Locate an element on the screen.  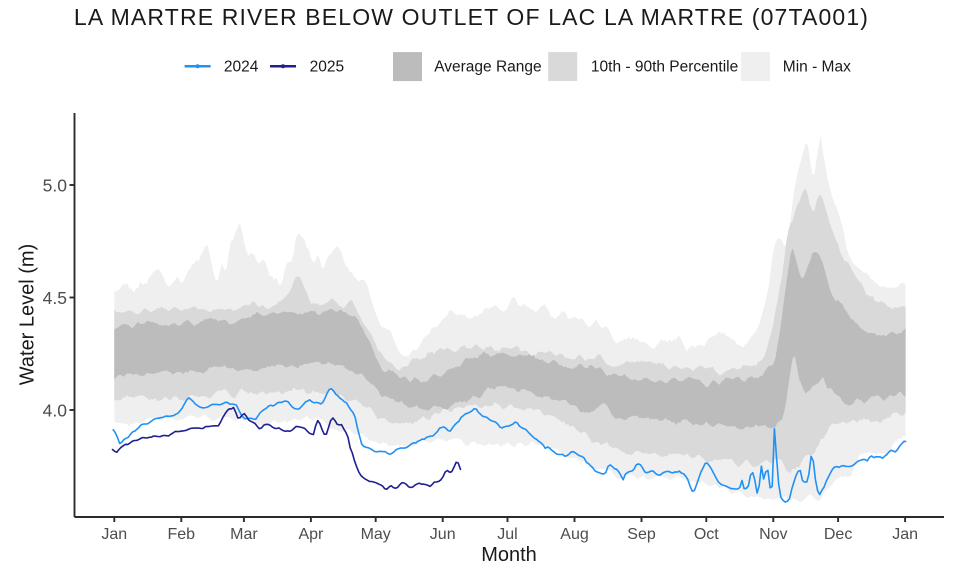
svg-text: Nov is located at coordinates (773, 534).